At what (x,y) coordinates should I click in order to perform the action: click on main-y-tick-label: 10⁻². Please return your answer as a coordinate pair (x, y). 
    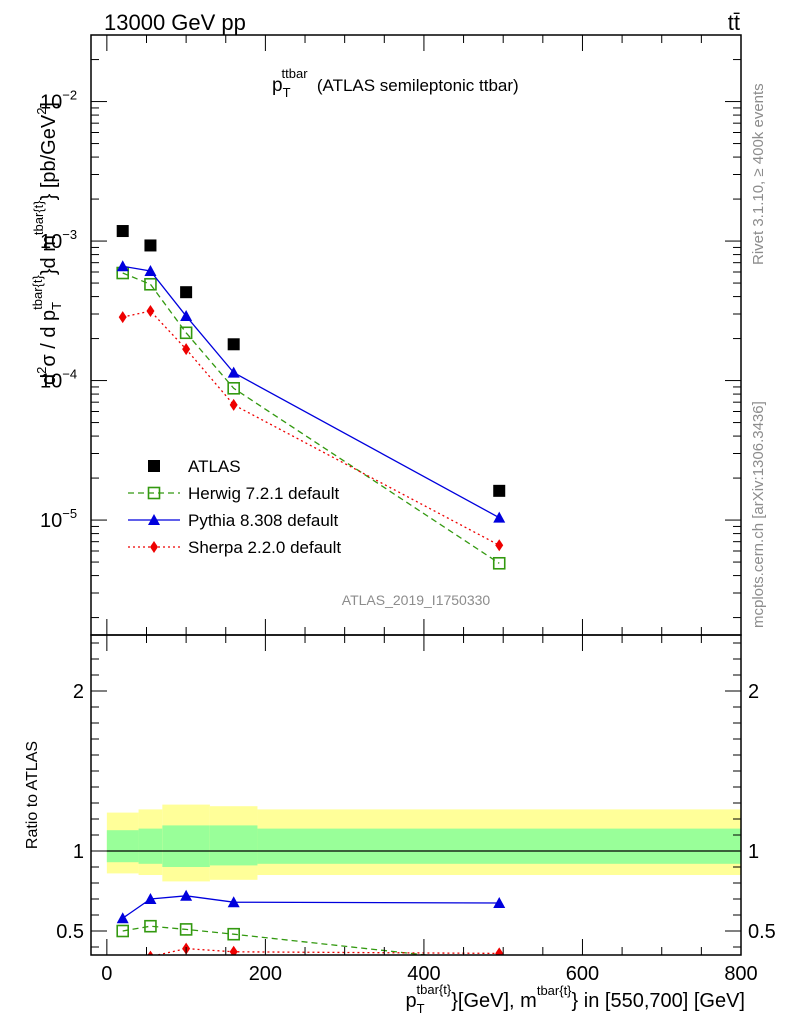
    Looking at the image, I should click on (58, 101).